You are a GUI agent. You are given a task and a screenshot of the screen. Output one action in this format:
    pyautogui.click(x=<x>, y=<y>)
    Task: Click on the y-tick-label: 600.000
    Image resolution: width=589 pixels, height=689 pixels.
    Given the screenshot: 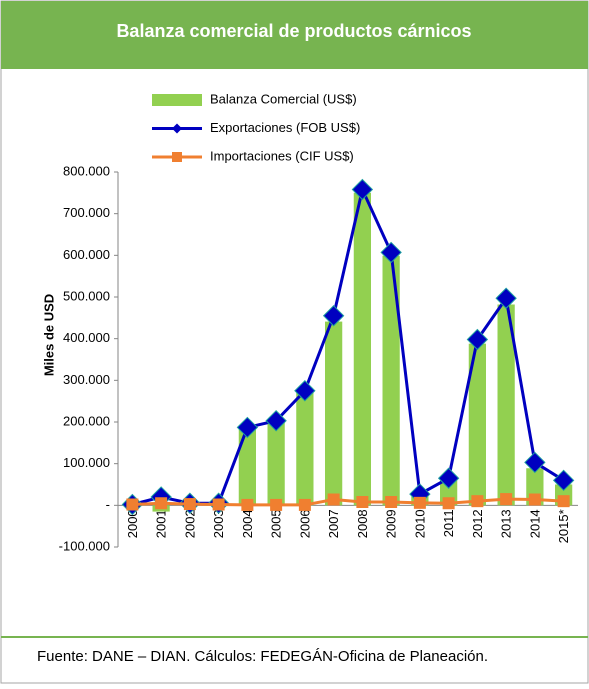 What is the action you would take?
    pyautogui.click(x=86, y=254)
    